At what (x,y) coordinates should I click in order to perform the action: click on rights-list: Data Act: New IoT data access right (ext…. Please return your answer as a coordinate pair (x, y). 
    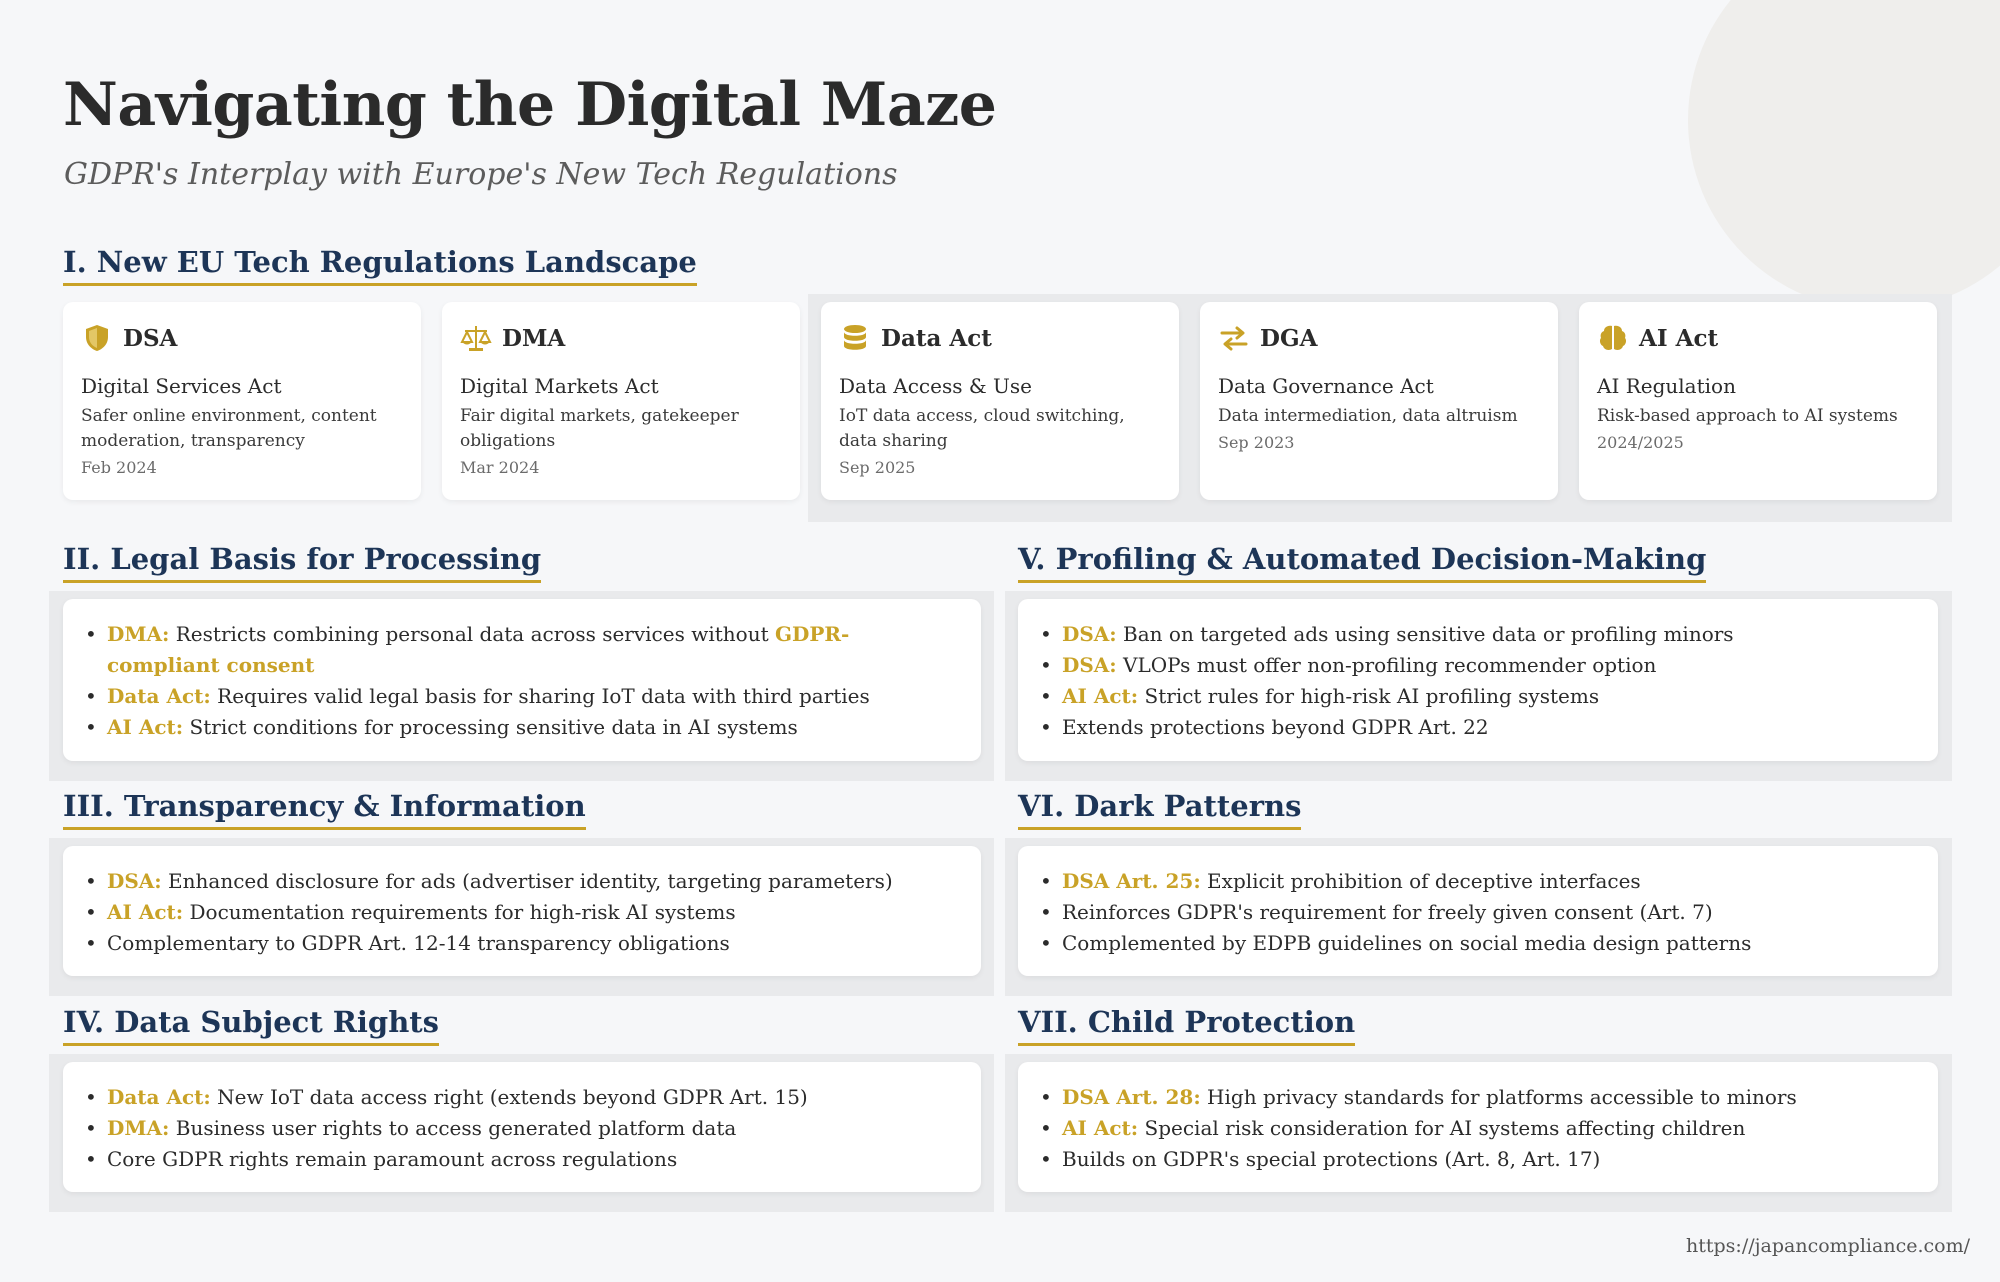
    Looking at the image, I should click on (523, 1128).